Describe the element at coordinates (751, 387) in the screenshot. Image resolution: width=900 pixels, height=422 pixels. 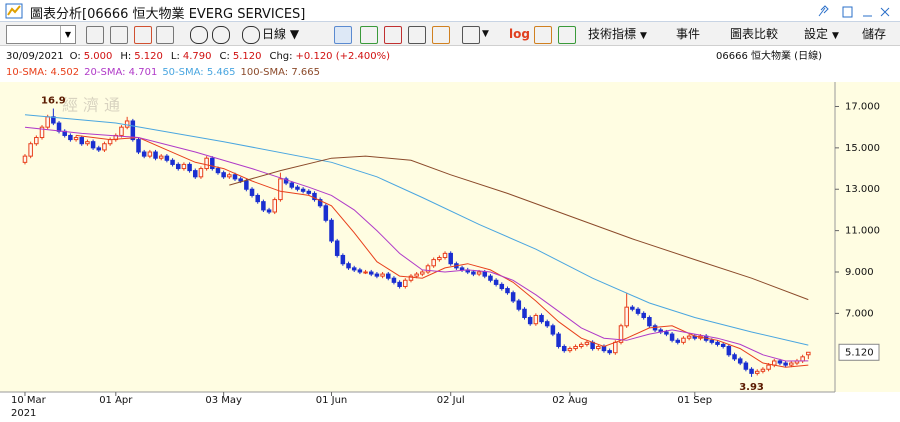
I see `annotation: 3.93` at that location.